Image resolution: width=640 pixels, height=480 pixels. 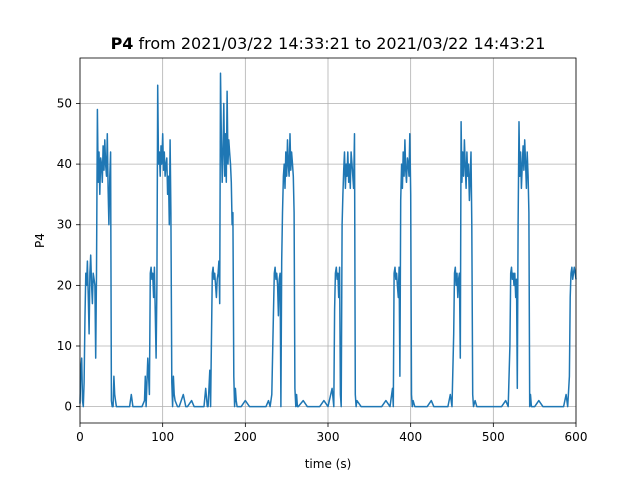 I want to click on y-tick-label: 50, so click(x=64, y=103).